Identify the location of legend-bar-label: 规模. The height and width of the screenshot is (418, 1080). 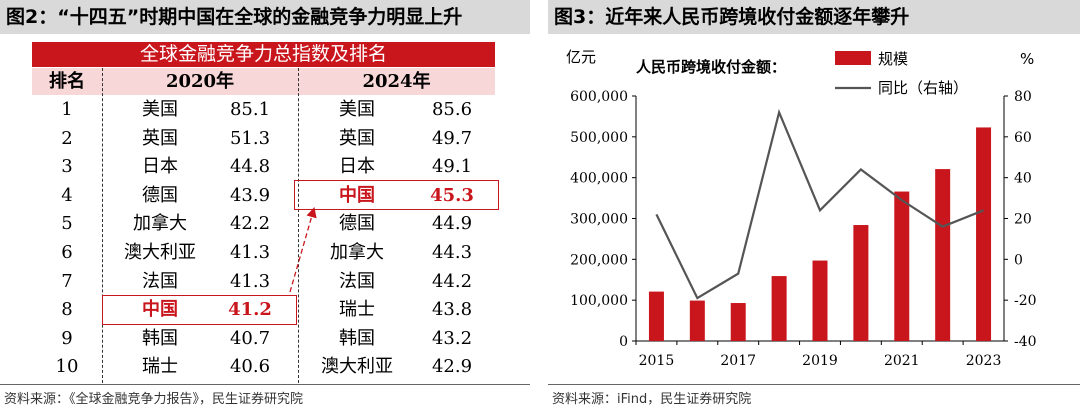
(893, 59).